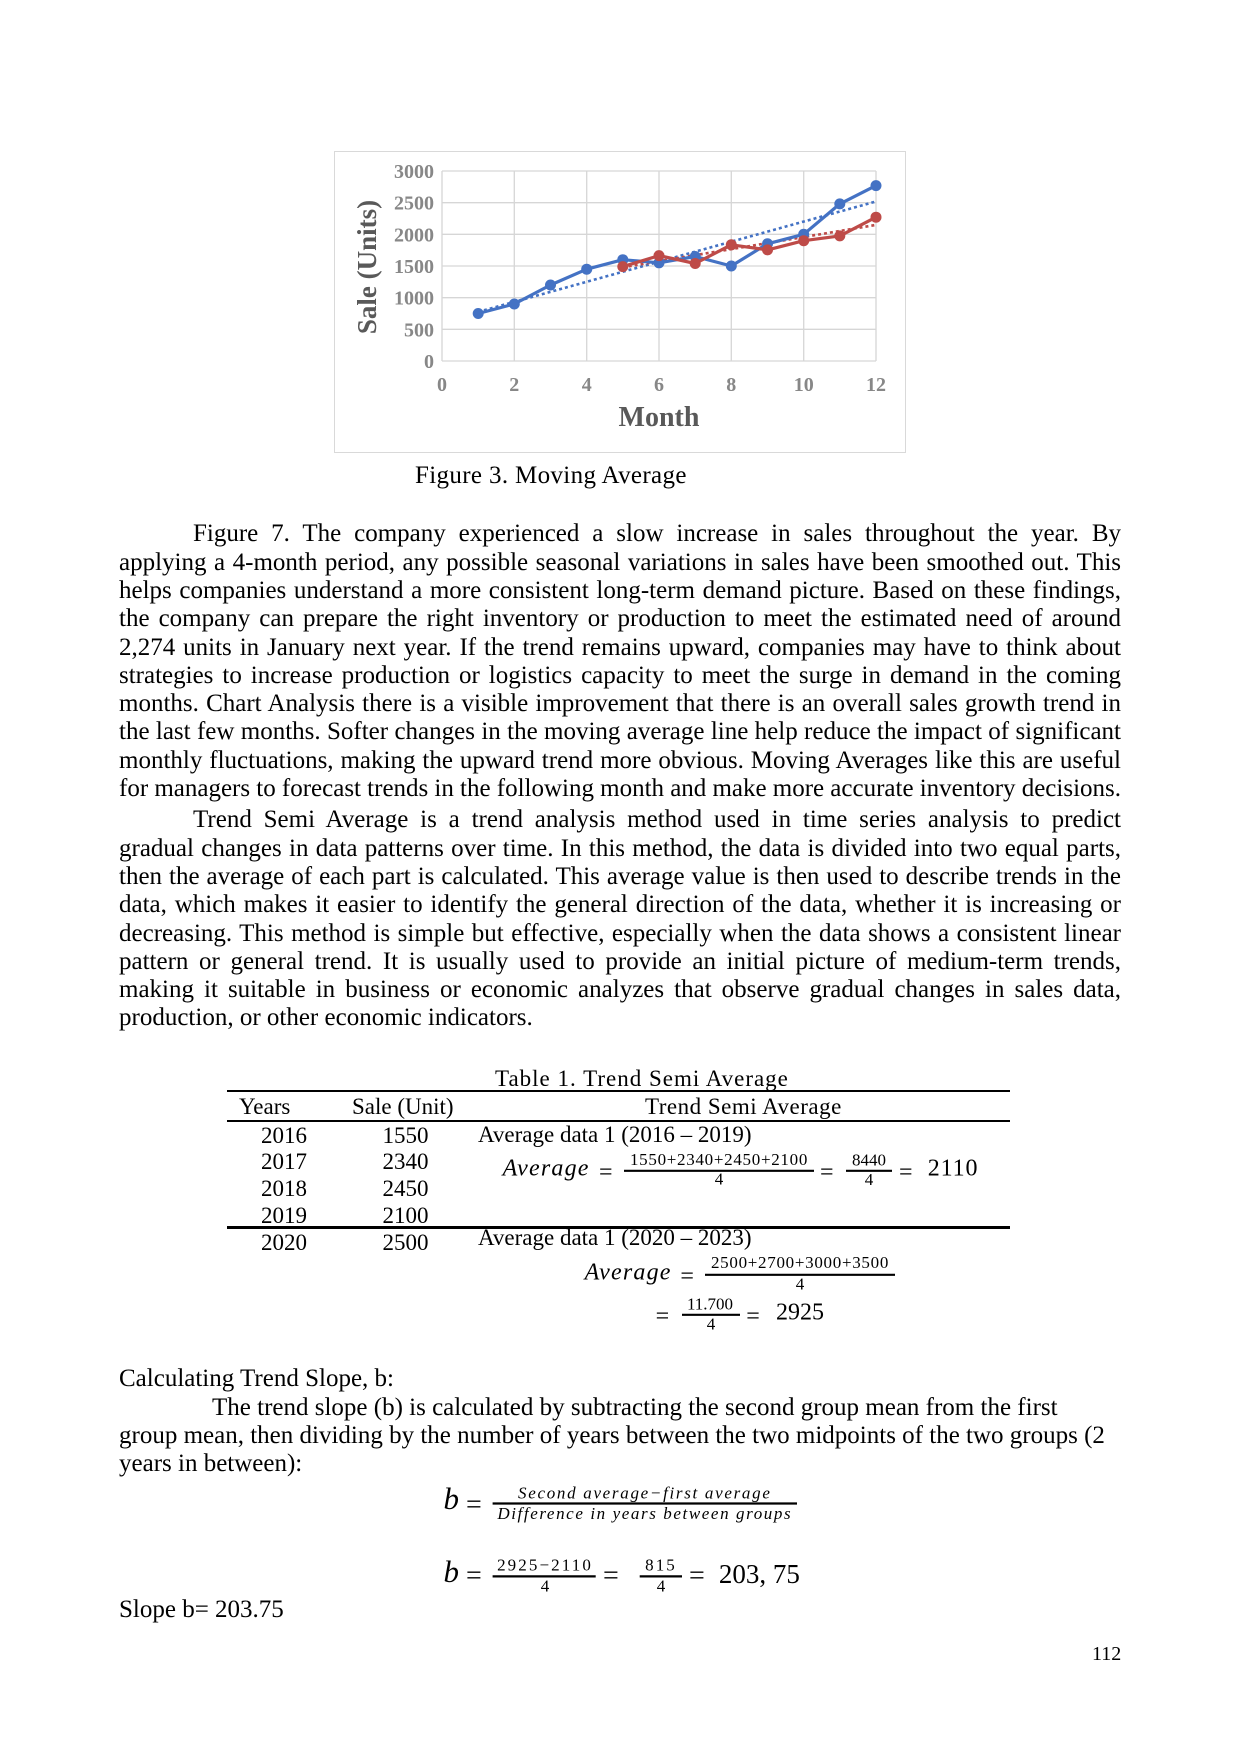 This screenshot has width=1242, height=1754. What do you see at coordinates (644, 1513) in the screenshot?
I see `svg-text:Difference in years between gr: Difference in years between groups` at bounding box center [644, 1513].